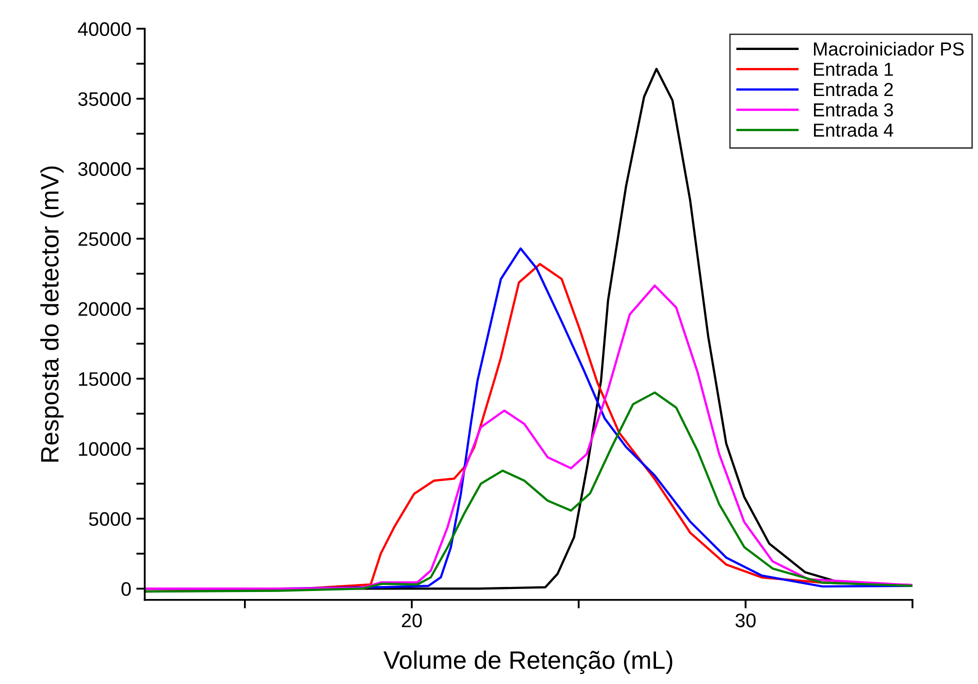 Image resolution: width=978 pixels, height=684 pixels. Describe the element at coordinates (104, 239) in the screenshot. I see `y-tick-label: 25000` at that location.